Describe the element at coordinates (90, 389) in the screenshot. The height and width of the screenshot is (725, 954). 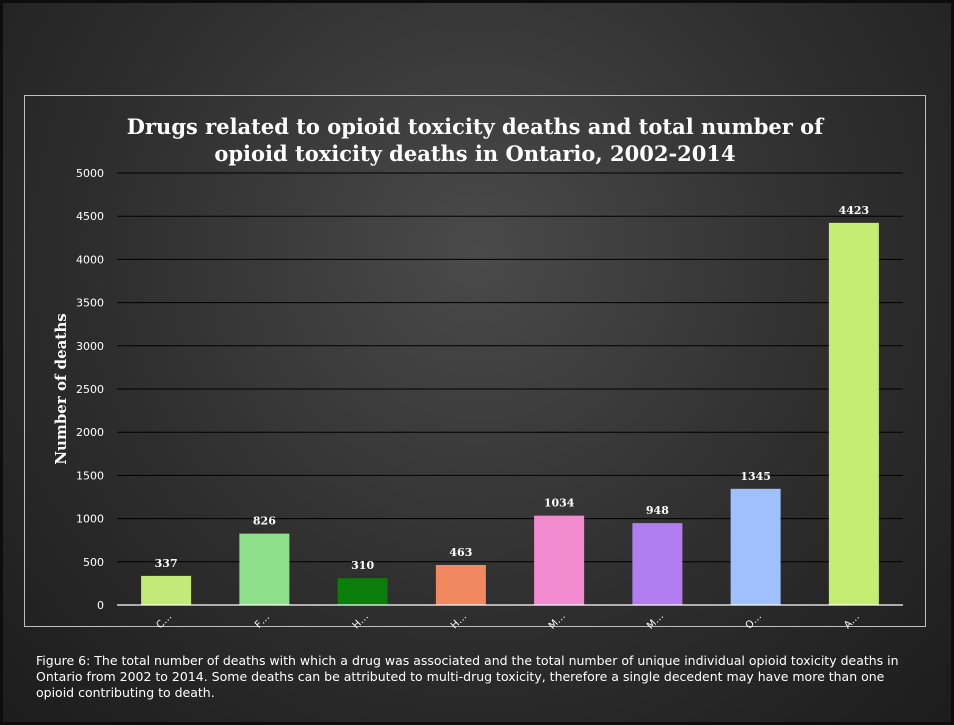
I see `y-tick-label: 2500` at that location.